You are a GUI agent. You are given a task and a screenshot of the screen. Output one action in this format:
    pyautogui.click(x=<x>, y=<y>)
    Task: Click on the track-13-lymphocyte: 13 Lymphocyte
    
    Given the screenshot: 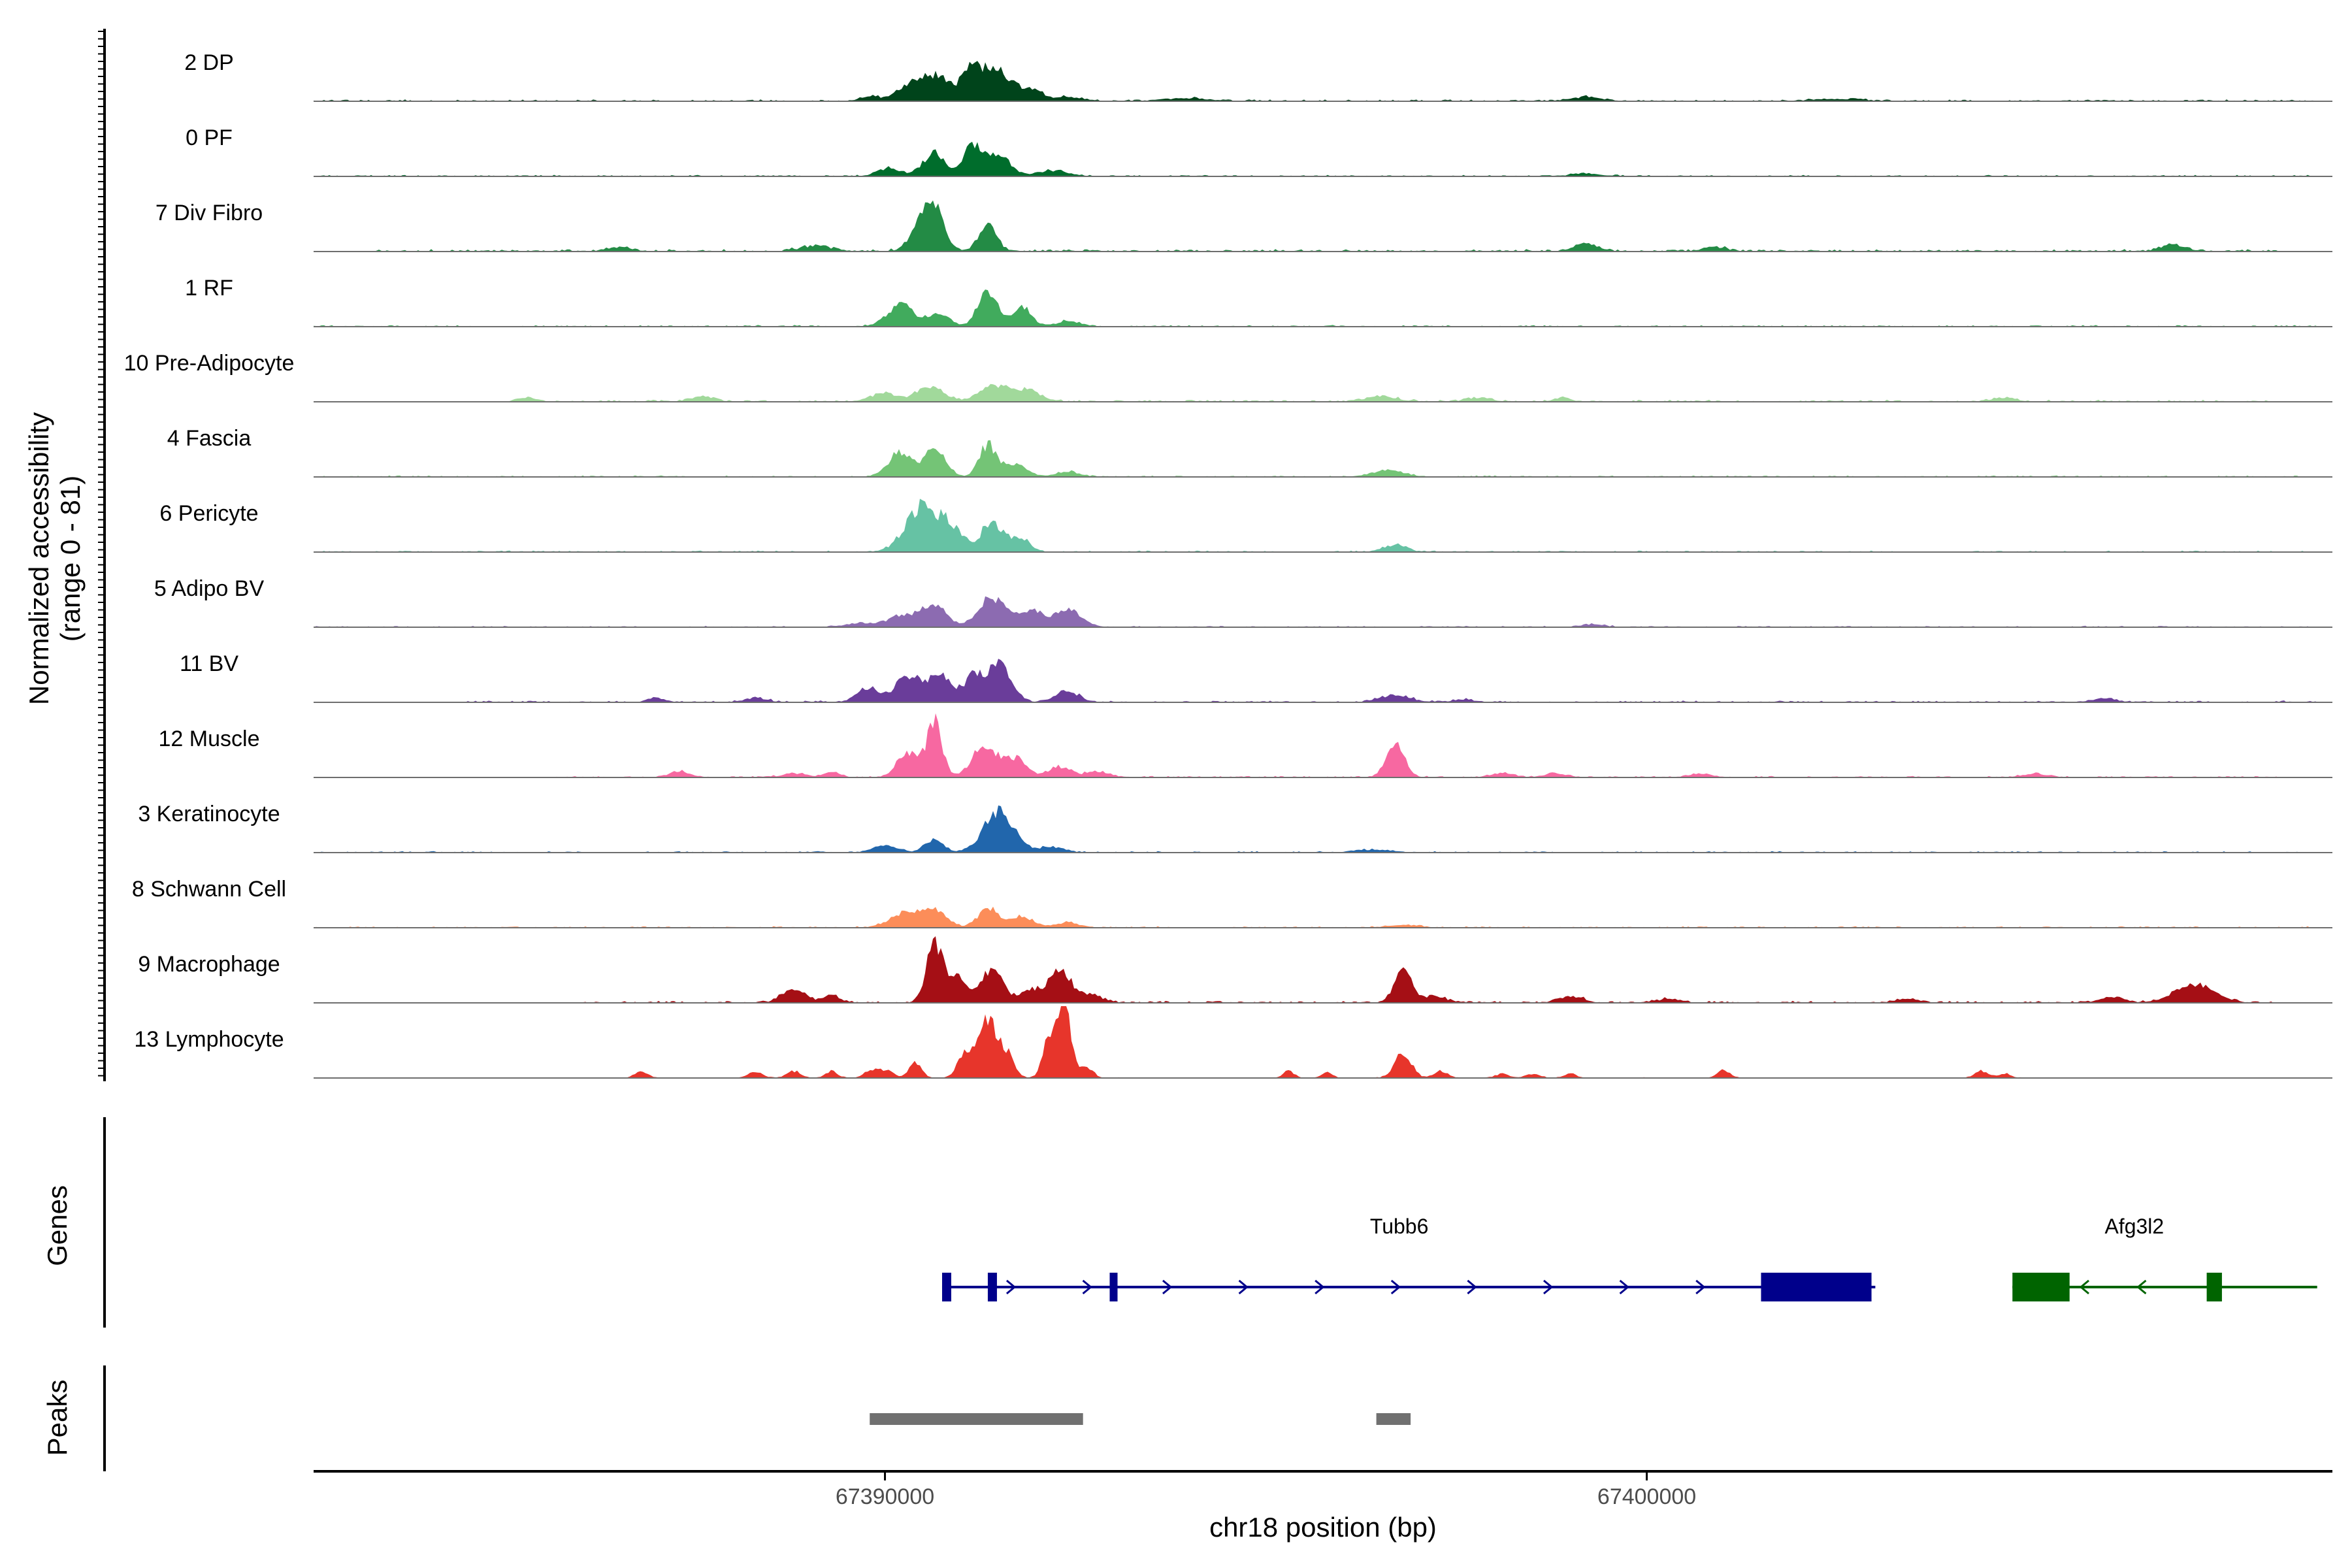 What is the action you would take?
    pyautogui.click(x=1233, y=1042)
    